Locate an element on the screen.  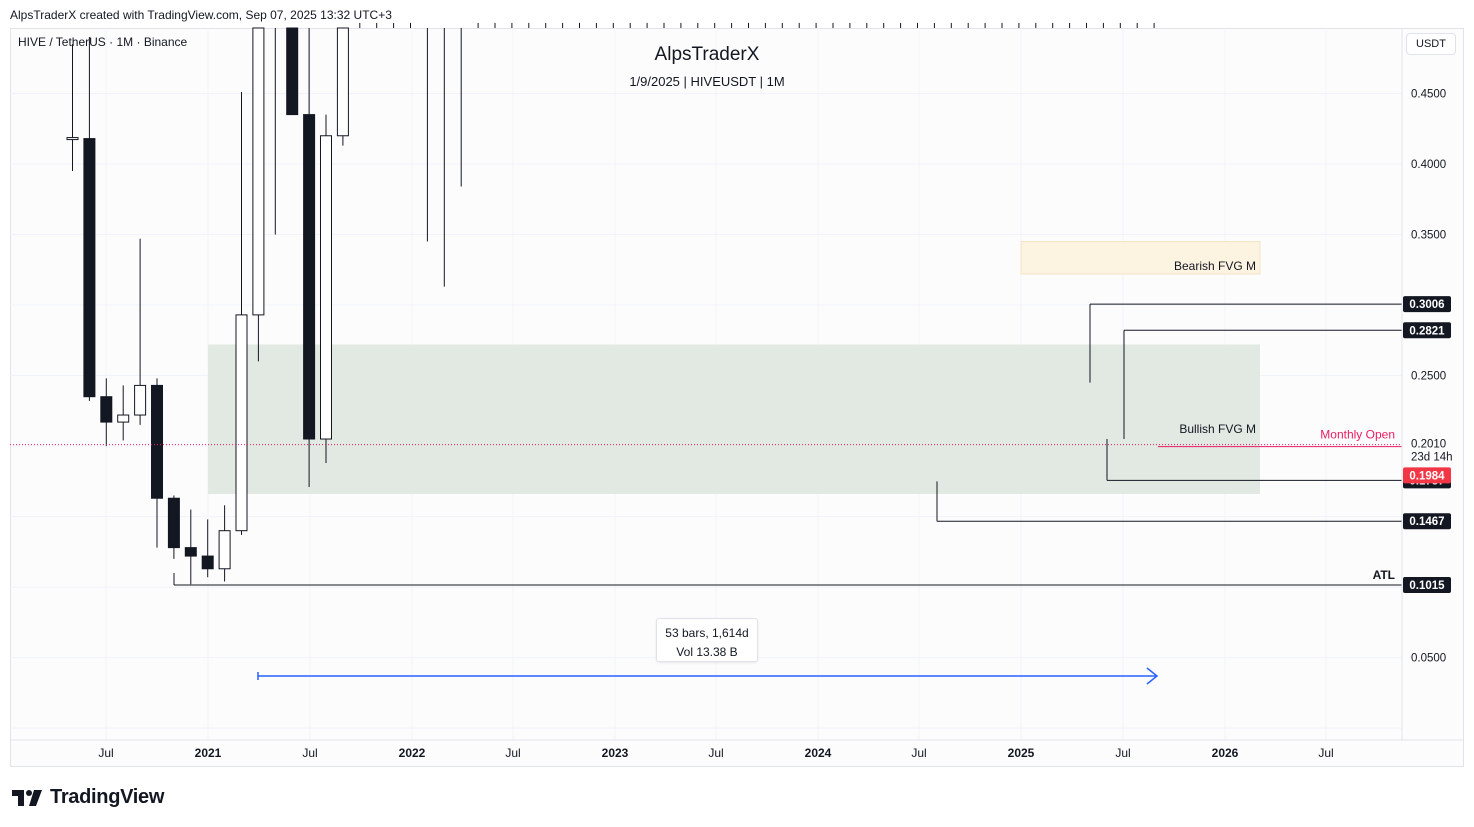
price-level: 0.1015 ATL is located at coordinates (812, 580).